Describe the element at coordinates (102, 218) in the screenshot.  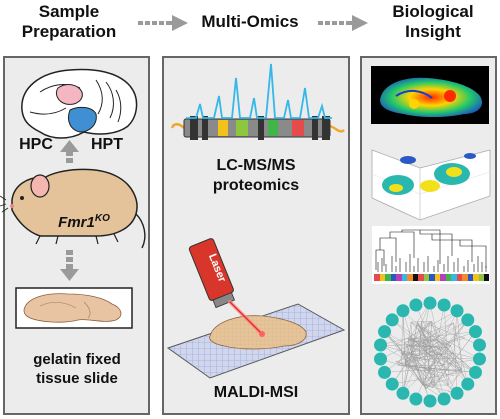
I see `mouse-genotype-sup: KO` at that location.